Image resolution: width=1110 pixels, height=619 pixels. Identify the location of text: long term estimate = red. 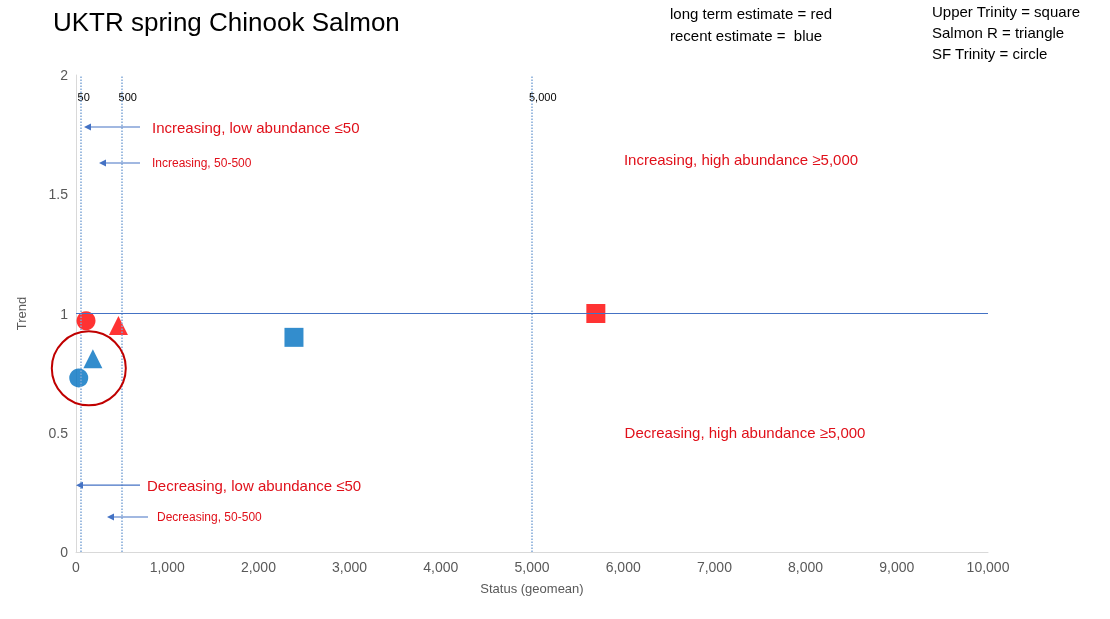
(751, 13).